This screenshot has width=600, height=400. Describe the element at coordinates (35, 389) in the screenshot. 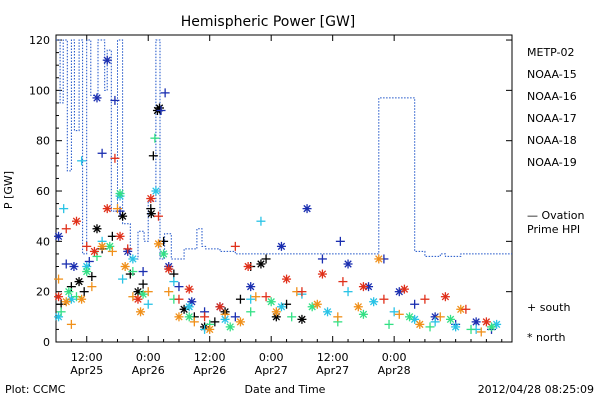

I see `footer-credit: Plot: CCMC` at that location.